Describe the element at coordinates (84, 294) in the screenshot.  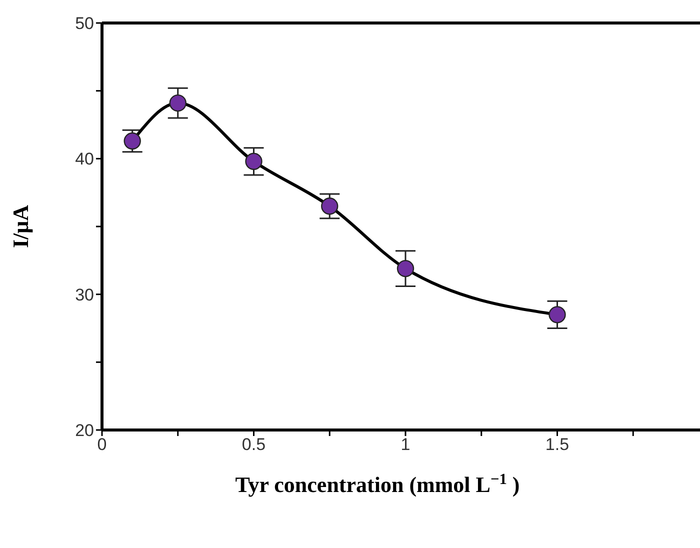
I see `y-tick-label: 30` at that location.